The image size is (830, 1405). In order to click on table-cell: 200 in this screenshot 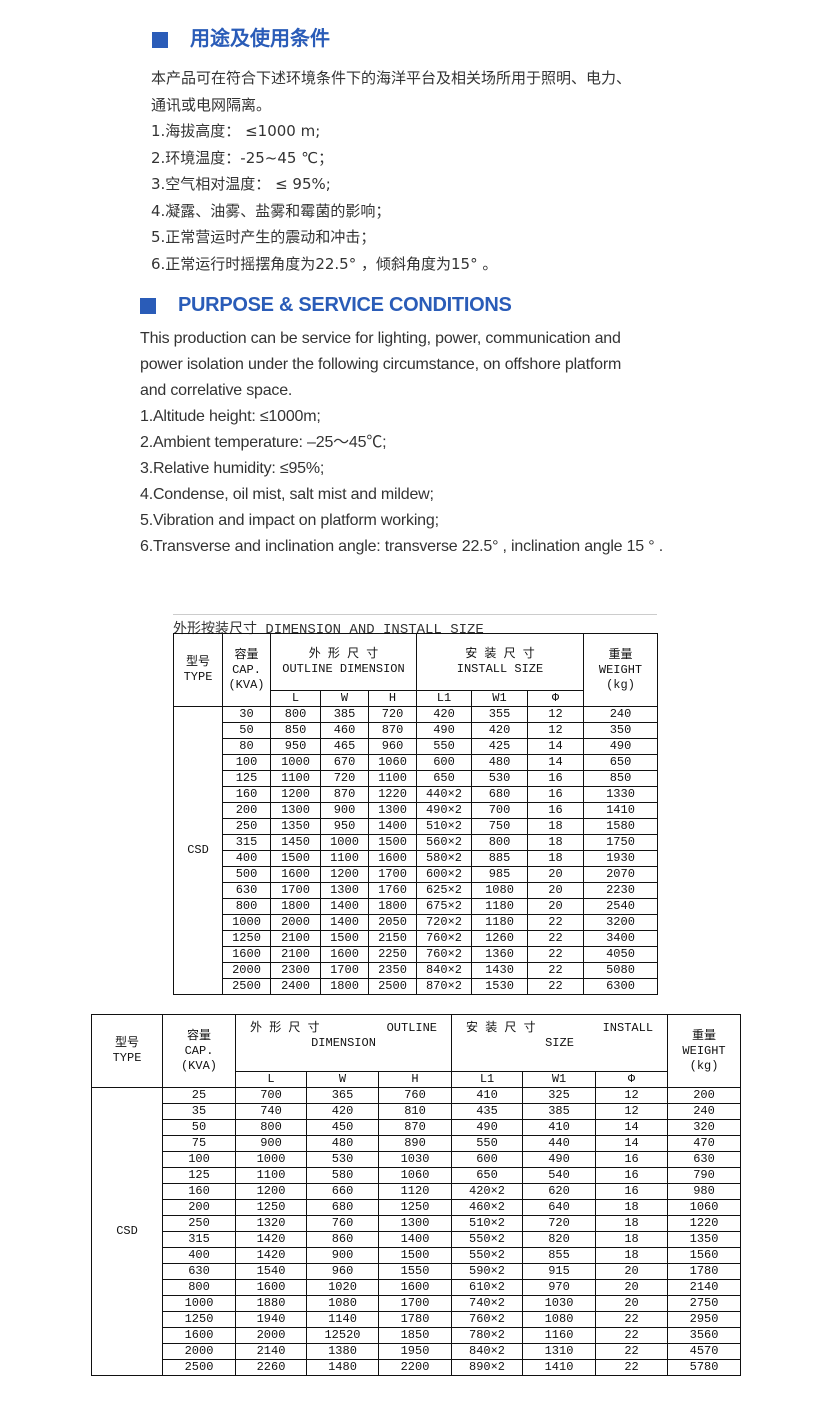, I will do `click(199, 1207)`.